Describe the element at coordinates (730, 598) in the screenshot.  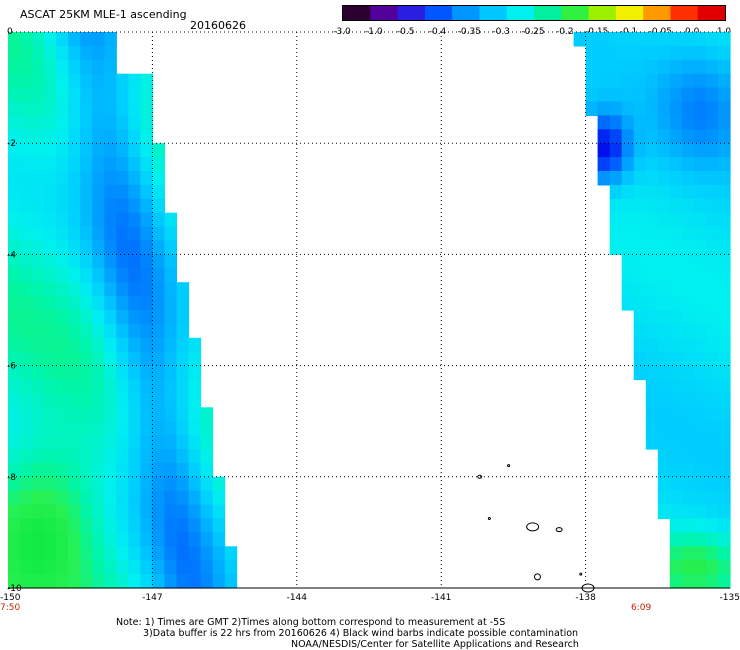
I see `x-tick-label: -135` at that location.